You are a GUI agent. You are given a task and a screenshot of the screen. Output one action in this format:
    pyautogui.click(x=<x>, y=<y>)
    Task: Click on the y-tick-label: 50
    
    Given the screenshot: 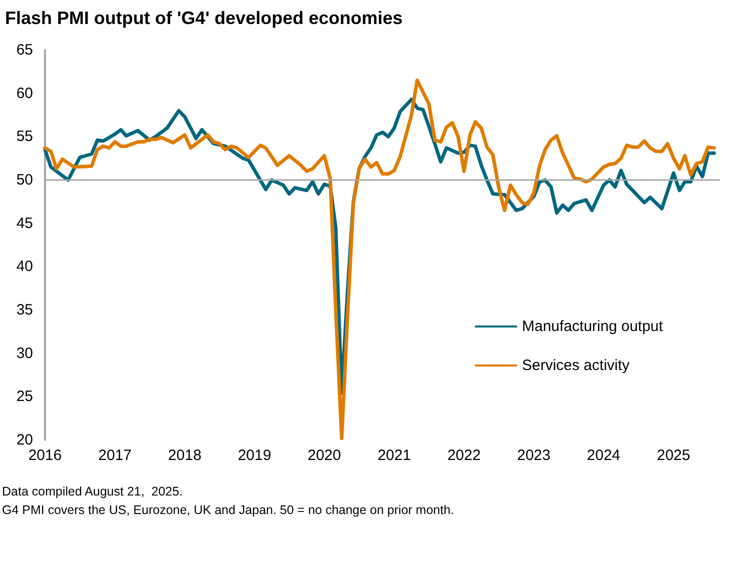 What is the action you would take?
    pyautogui.click(x=24, y=180)
    